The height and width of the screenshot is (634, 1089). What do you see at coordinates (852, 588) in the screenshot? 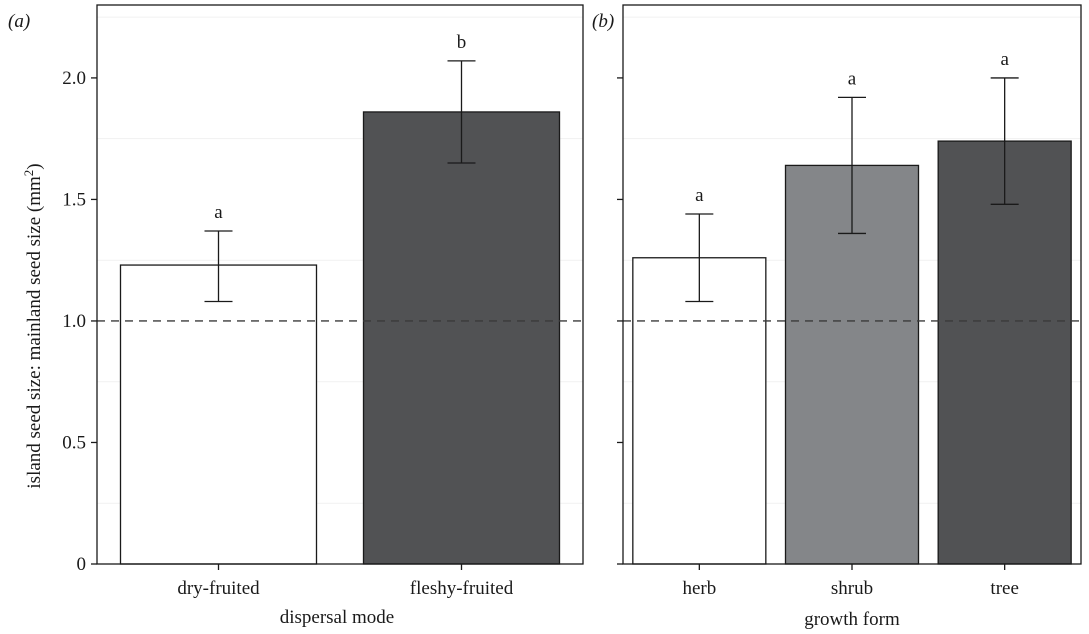
I see `x-tick-label-b-1: shrub` at bounding box center [852, 588].